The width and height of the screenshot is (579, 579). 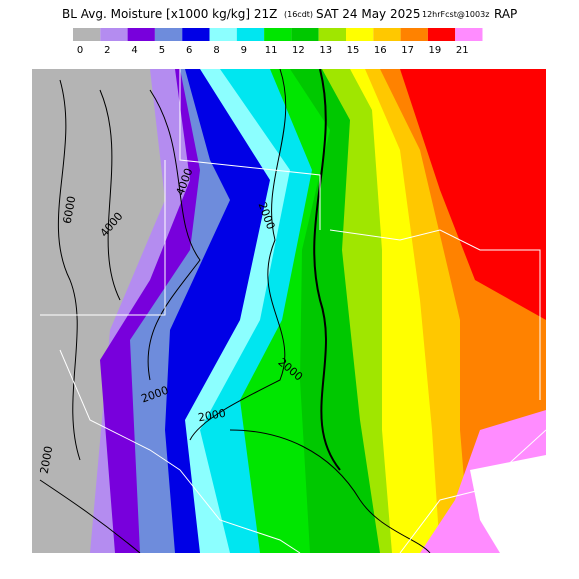 I want to click on colorbar-label: 9, so click(x=244, y=50).